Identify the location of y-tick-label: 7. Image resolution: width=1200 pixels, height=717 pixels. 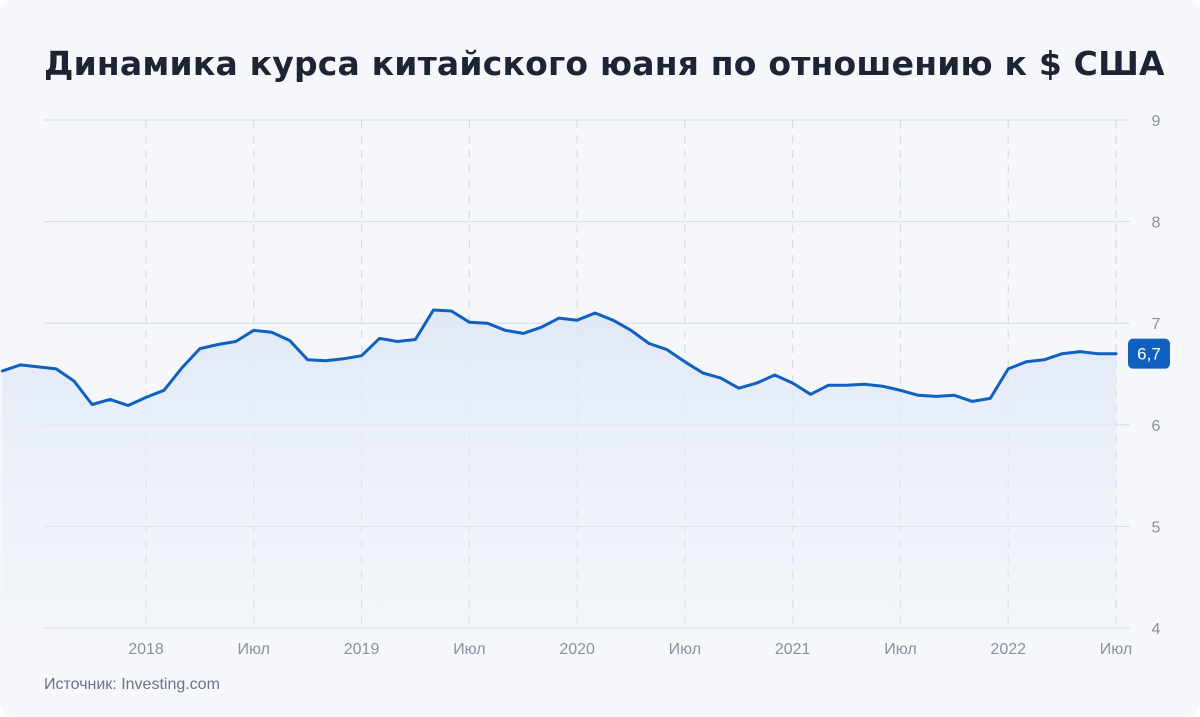
(1156, 324).